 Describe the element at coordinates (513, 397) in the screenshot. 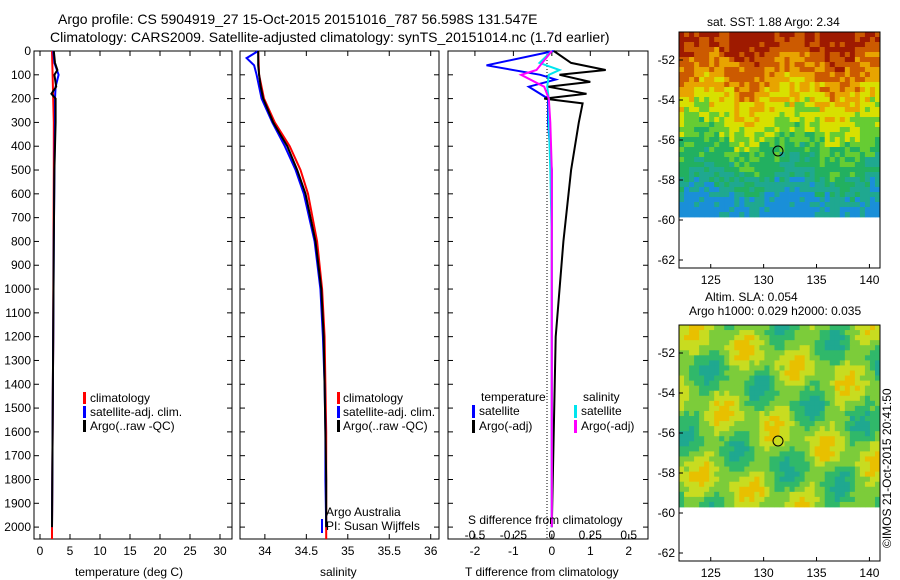

I see `legend-temperature-title: temperature` at that location.